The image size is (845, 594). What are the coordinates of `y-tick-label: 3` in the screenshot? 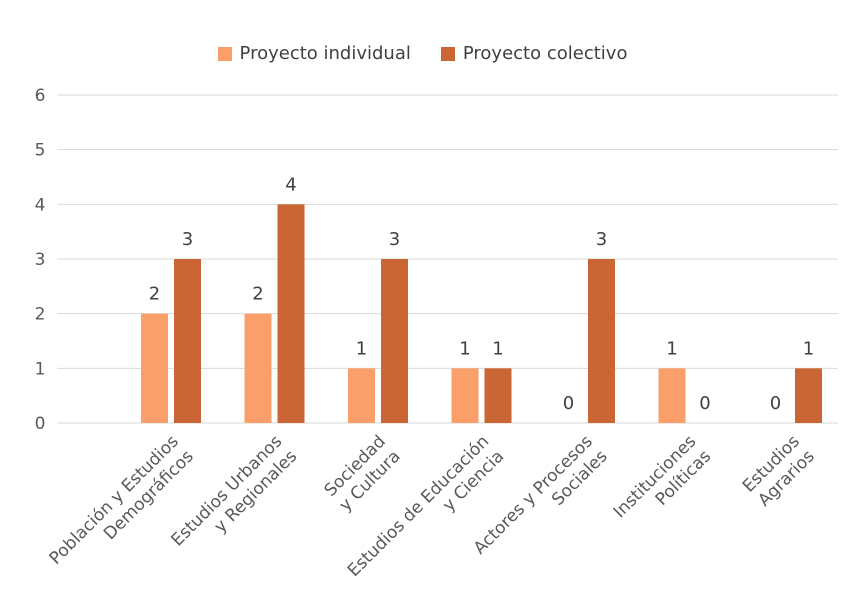 It's located at (40, 260).